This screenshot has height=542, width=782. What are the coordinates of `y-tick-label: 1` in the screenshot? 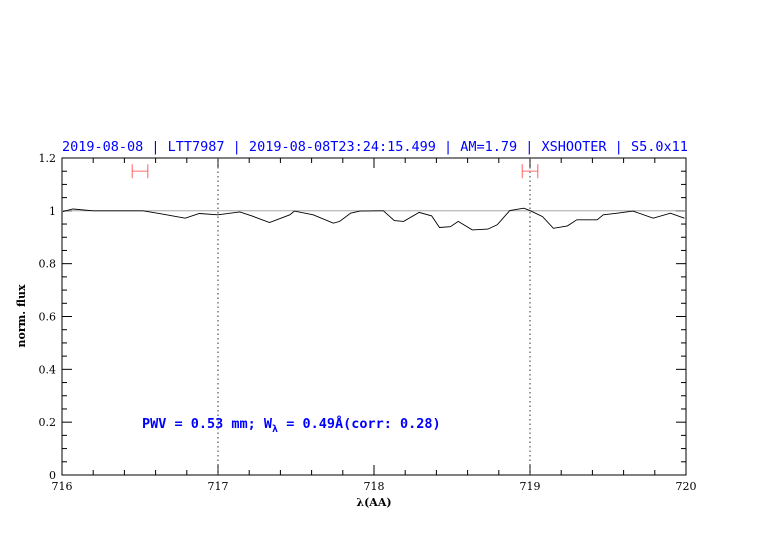 It's located at (52, 211).